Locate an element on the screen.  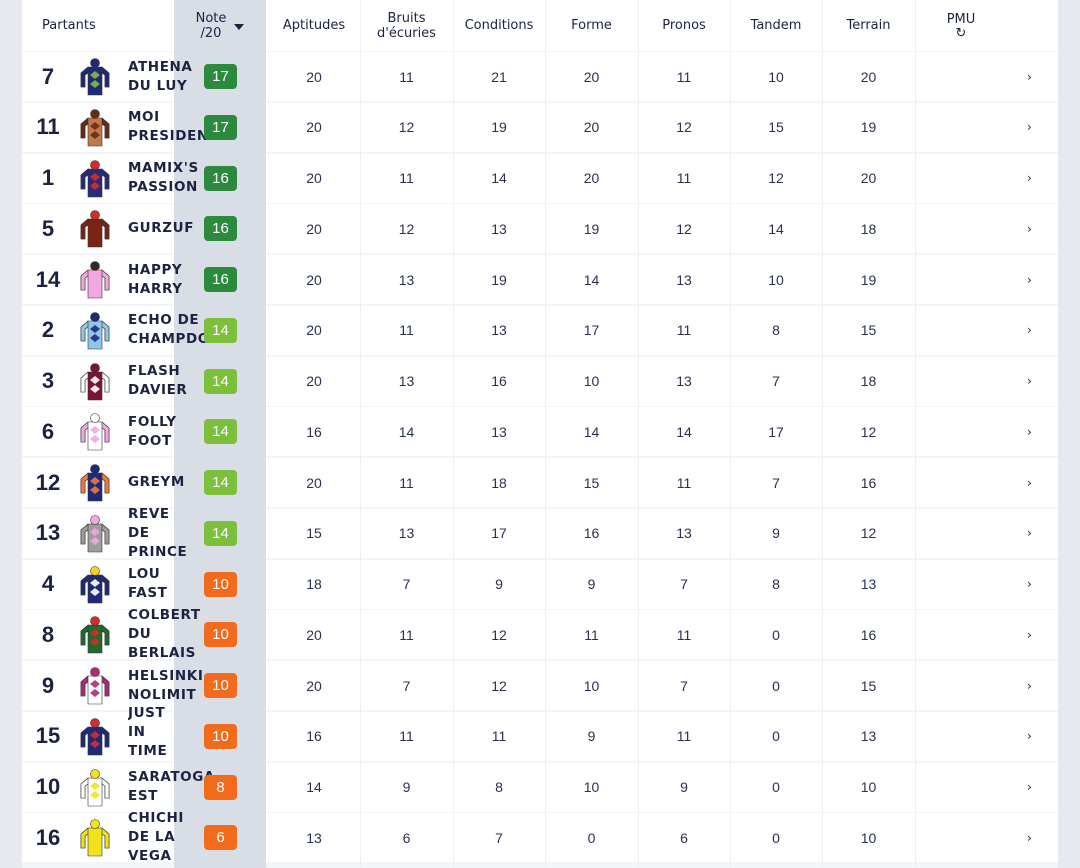
table-row: 9 HELSINKI NOLIMIT 10 20 7 12 10 7 0 15 › is located at coordinates (540, 685).